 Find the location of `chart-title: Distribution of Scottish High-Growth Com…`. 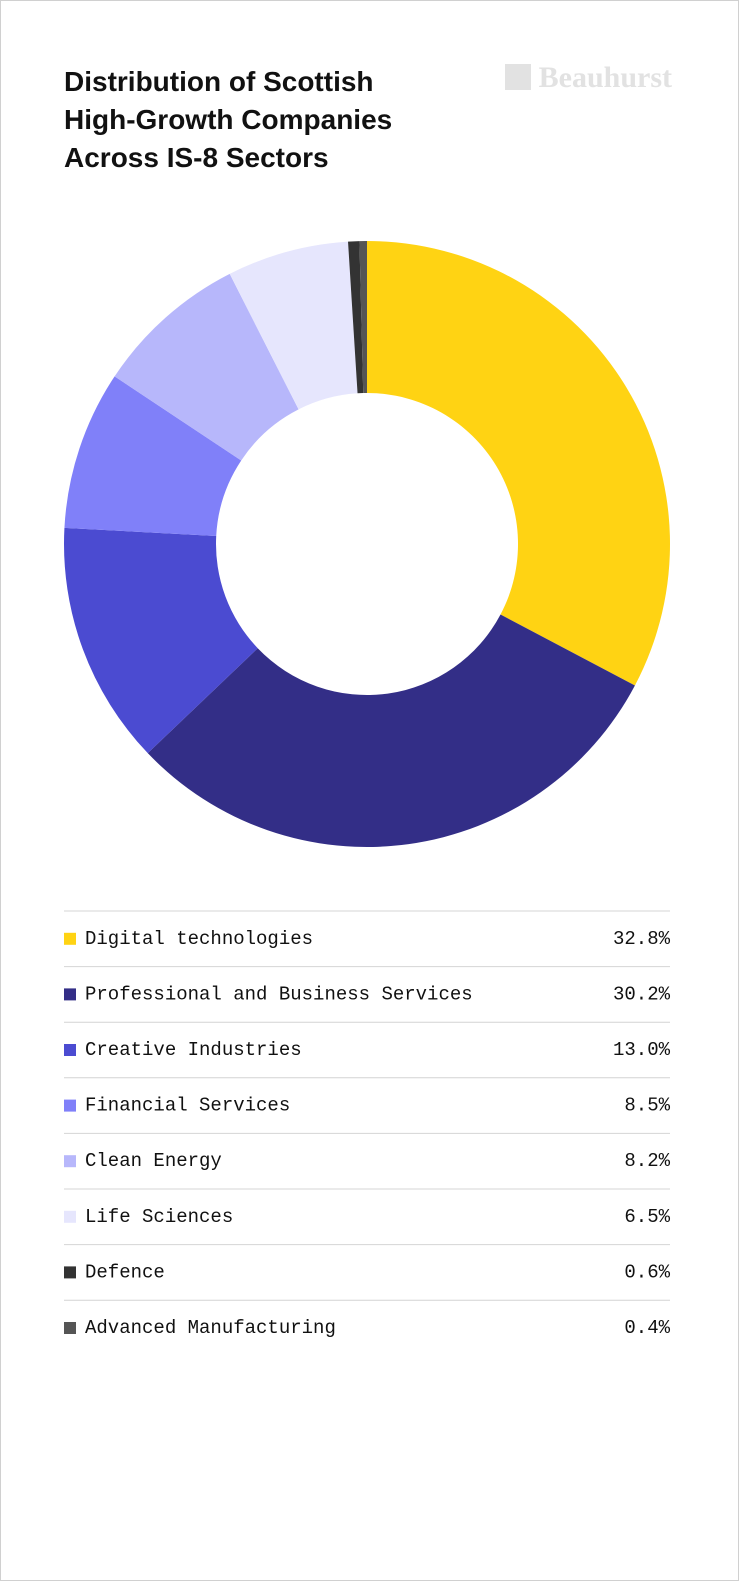

chart-title: Distribution of Scottish High-Growth Com… is located at coordinates (228, 119).